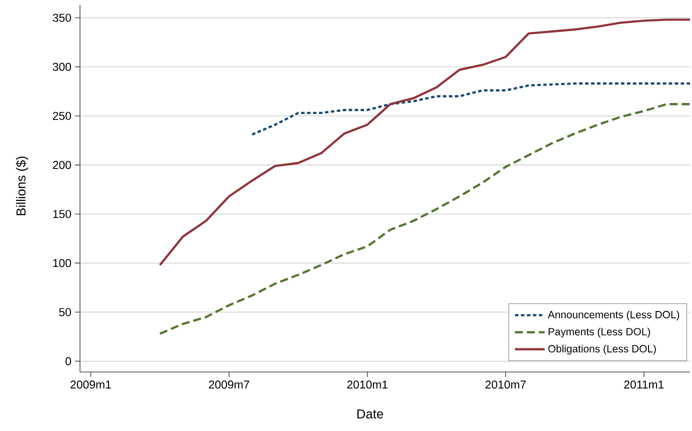 The image size is (692, 431). Describe the element at coordinates (90, 384) in the screenshot. I see `x-tick-label: 2009m1` at that location.